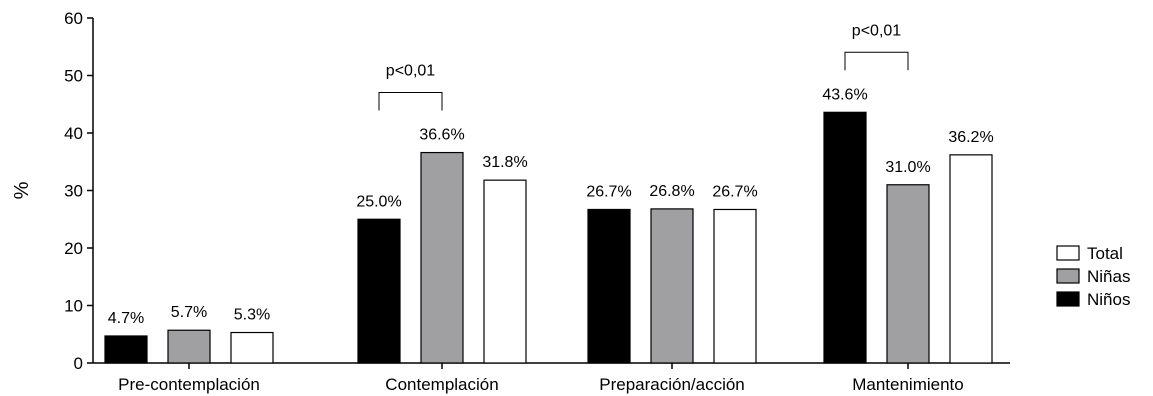 The width and height of the screenshot is (1153, 396). What do you see at coordinates (189, 384) in the screenshot?
I see `x-category-label: Pre-contemplación` at bounding box center [189, 384].